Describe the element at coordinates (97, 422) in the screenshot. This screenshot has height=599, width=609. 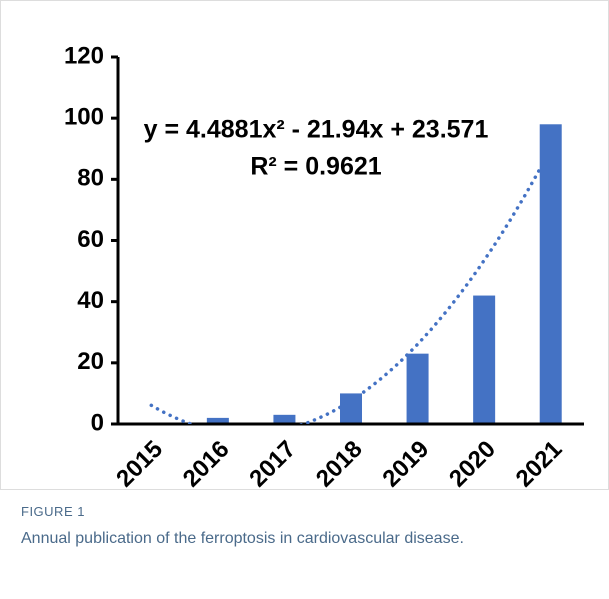
I see `y-tick-label: 0` at that location.